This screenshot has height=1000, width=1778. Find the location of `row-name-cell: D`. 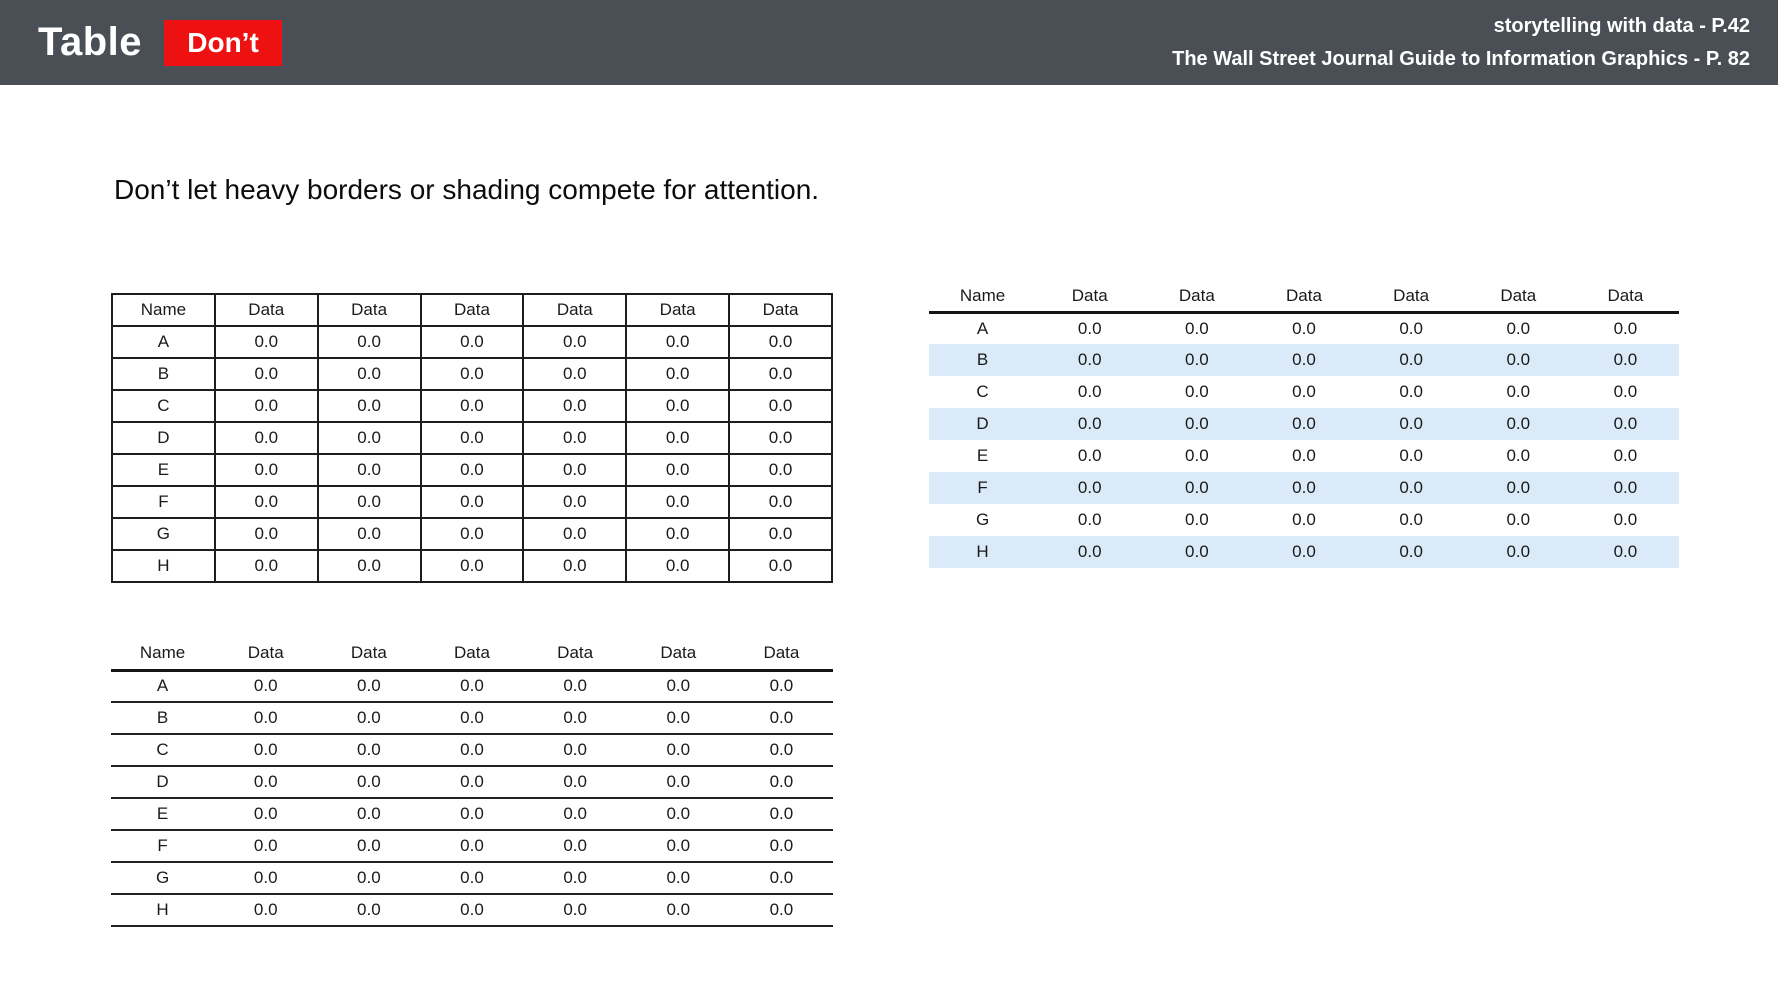

row-name-cell: D is located at coordinates (982, 423).